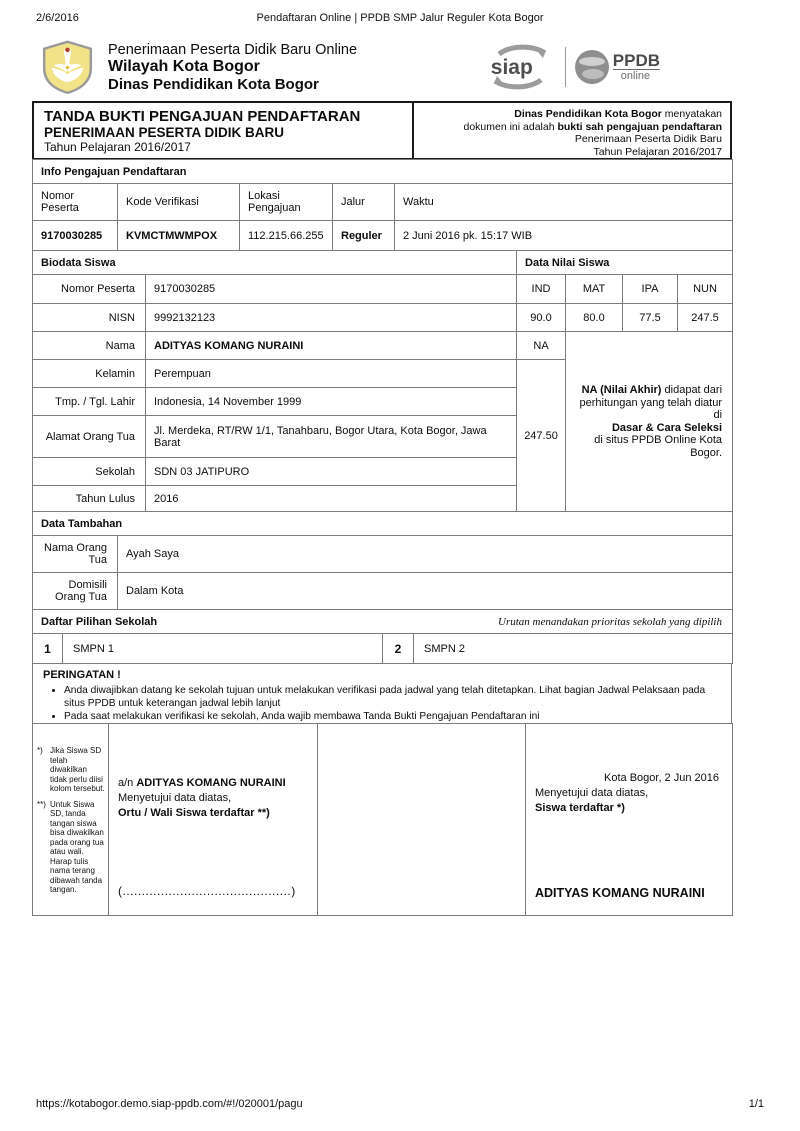  What do you see at coordinates (382, 498) in the screenshot?
I see `table-row: Tahun Lulus 2016` at bounding box center [382, 498].